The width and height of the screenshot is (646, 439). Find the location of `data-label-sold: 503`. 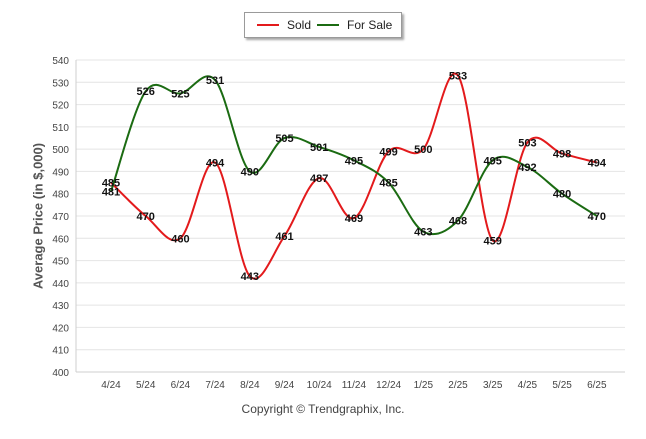

data-label-sold: 503 is located at coordinates (527, 143).